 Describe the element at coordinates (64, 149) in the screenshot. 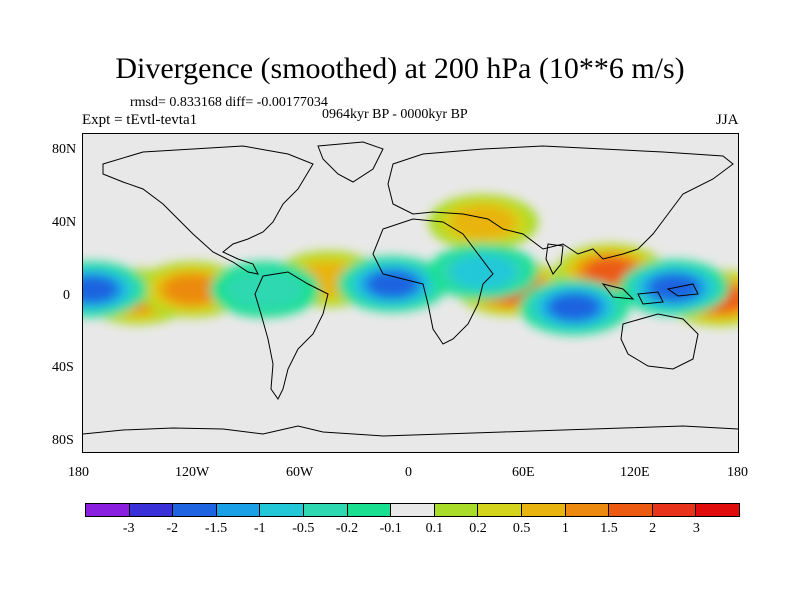

I see `lat-tick: 80N` at that location.